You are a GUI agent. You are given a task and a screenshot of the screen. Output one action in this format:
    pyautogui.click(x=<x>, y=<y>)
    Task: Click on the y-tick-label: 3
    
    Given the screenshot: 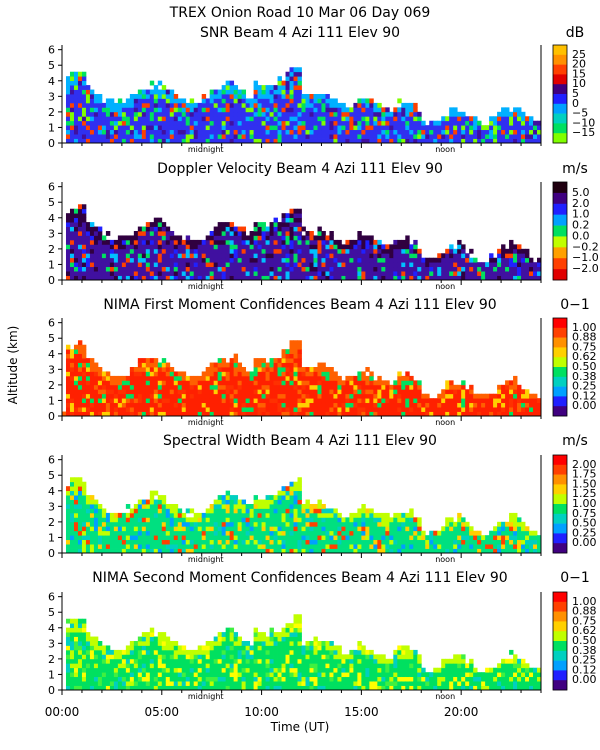 What is the action you would take?
    pyautogui.click(x=51, y=506)
    